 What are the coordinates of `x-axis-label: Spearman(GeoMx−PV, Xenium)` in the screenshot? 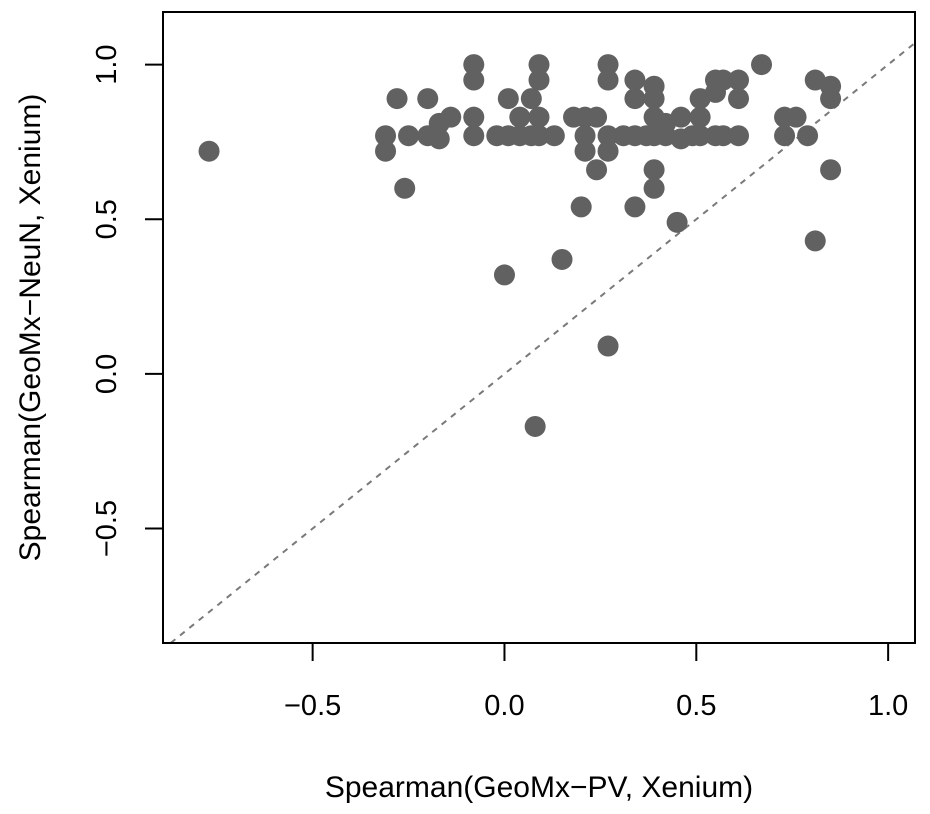 It's located at (539, 787).